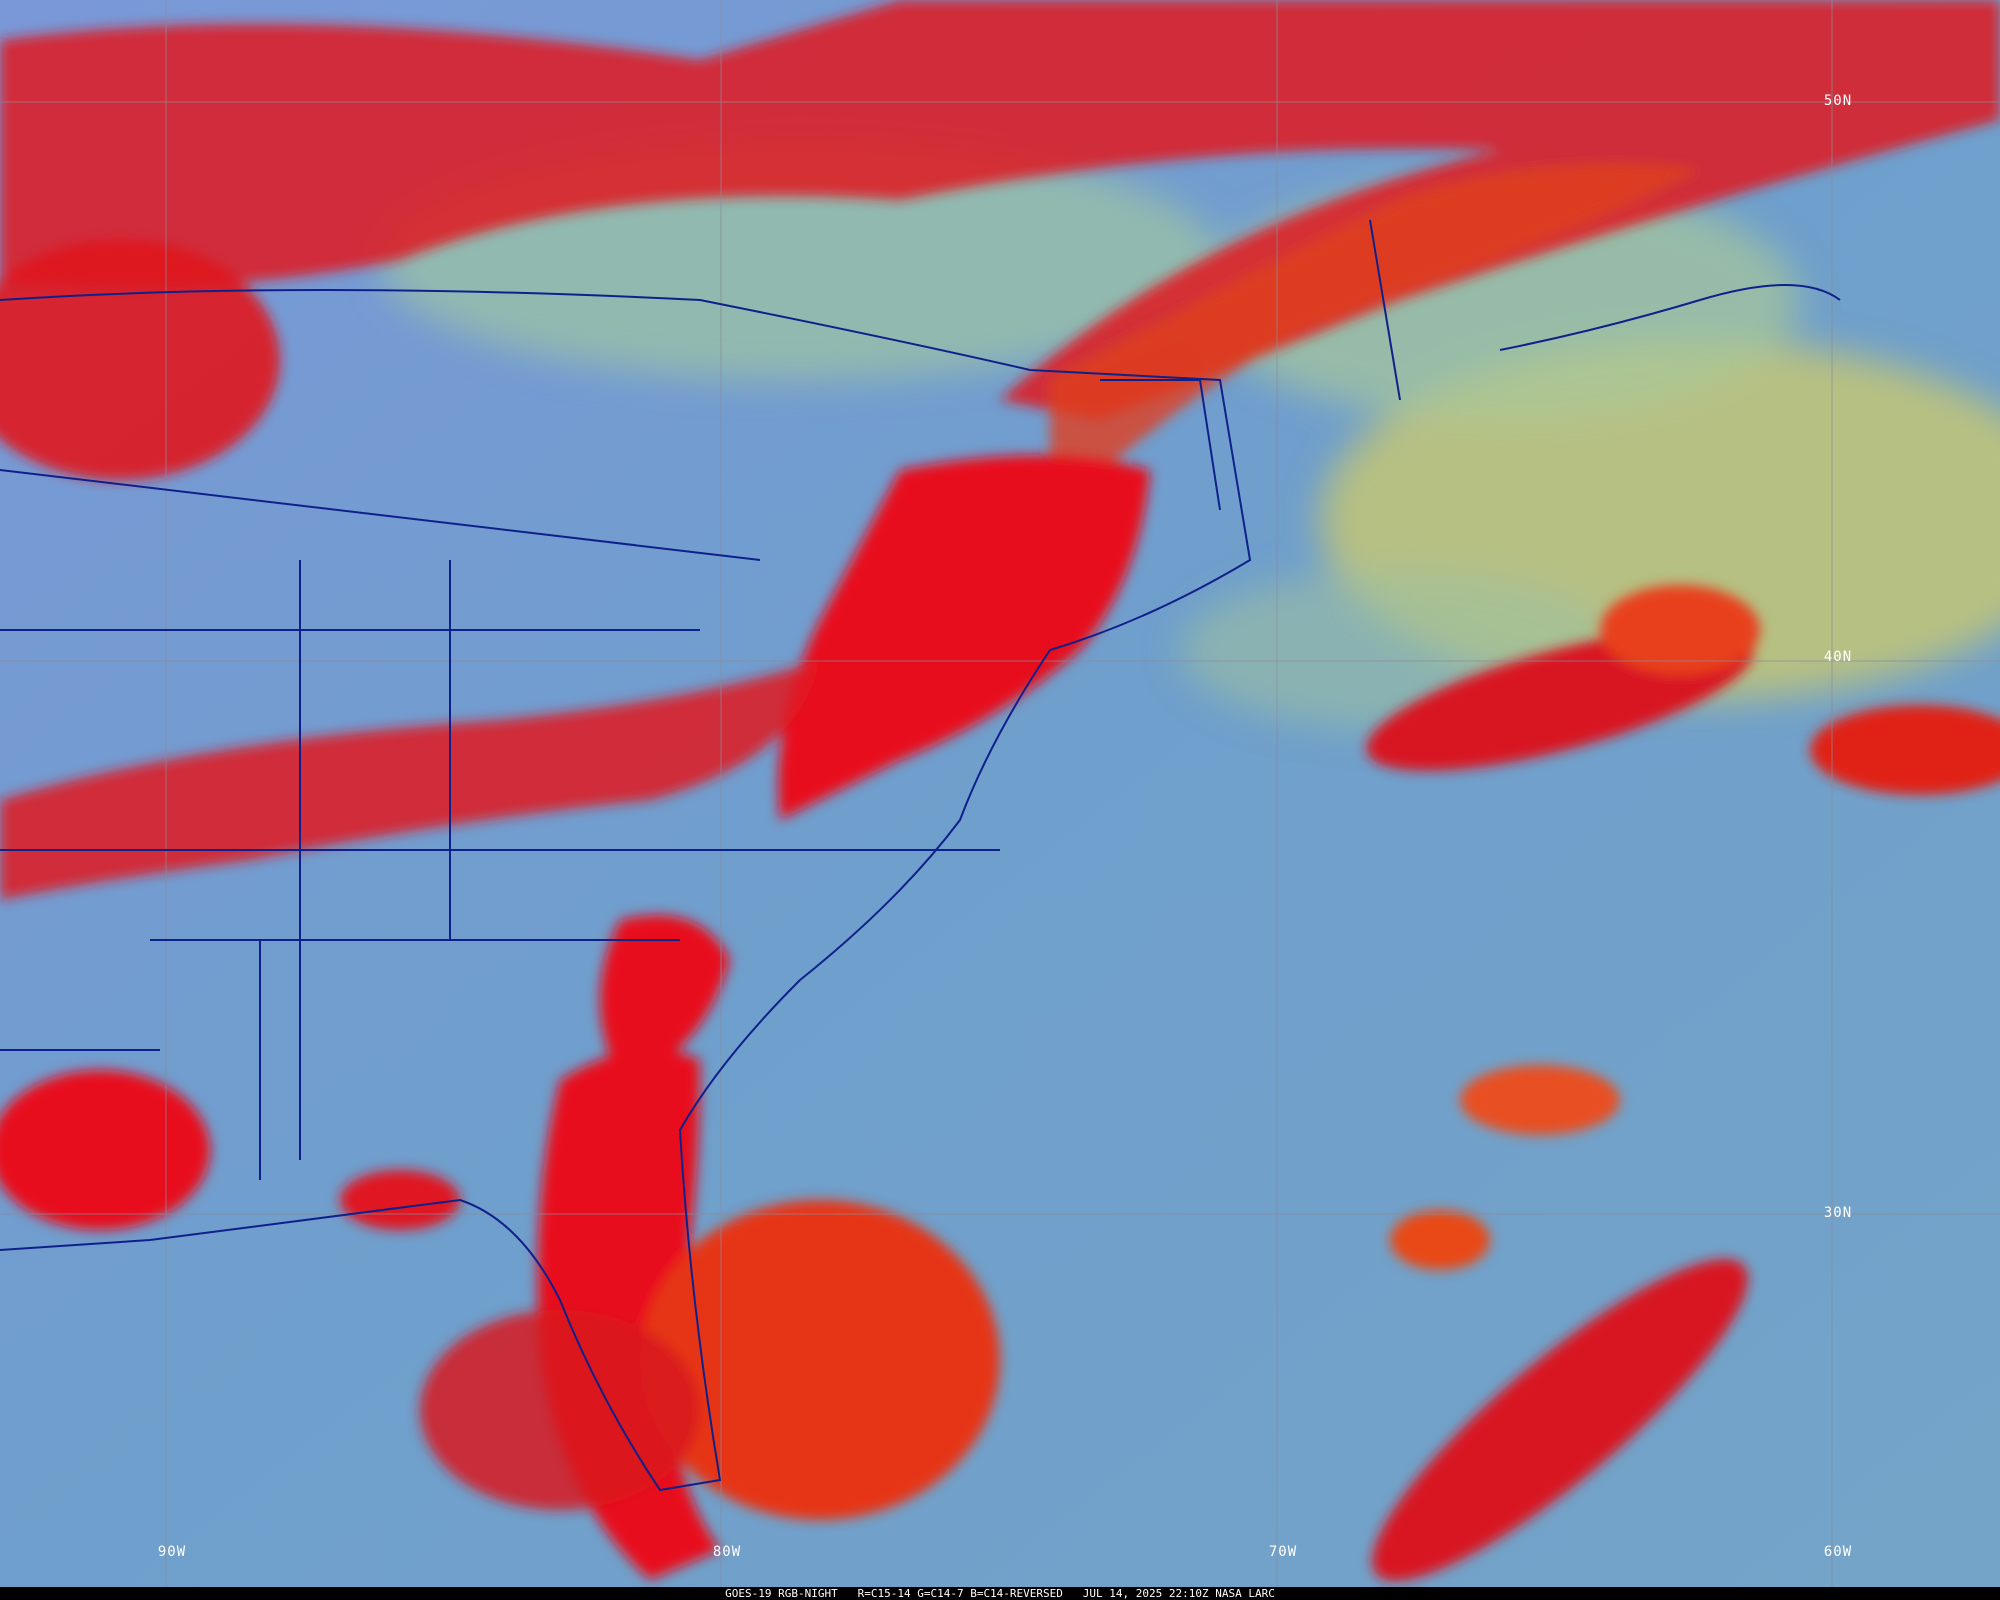 The width and height of the screenshot is (2000, 1600). Describe the element at coordinates (1838, 1552) in the screenshot. I see `longitude-label-60w: 60W` at that location.